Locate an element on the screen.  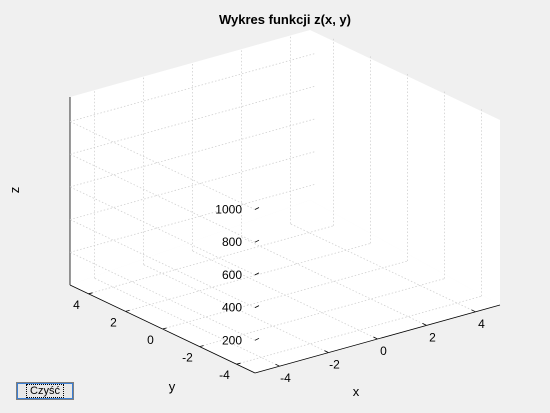
y-tick-label: -4 is located at coordinates (224, 375).